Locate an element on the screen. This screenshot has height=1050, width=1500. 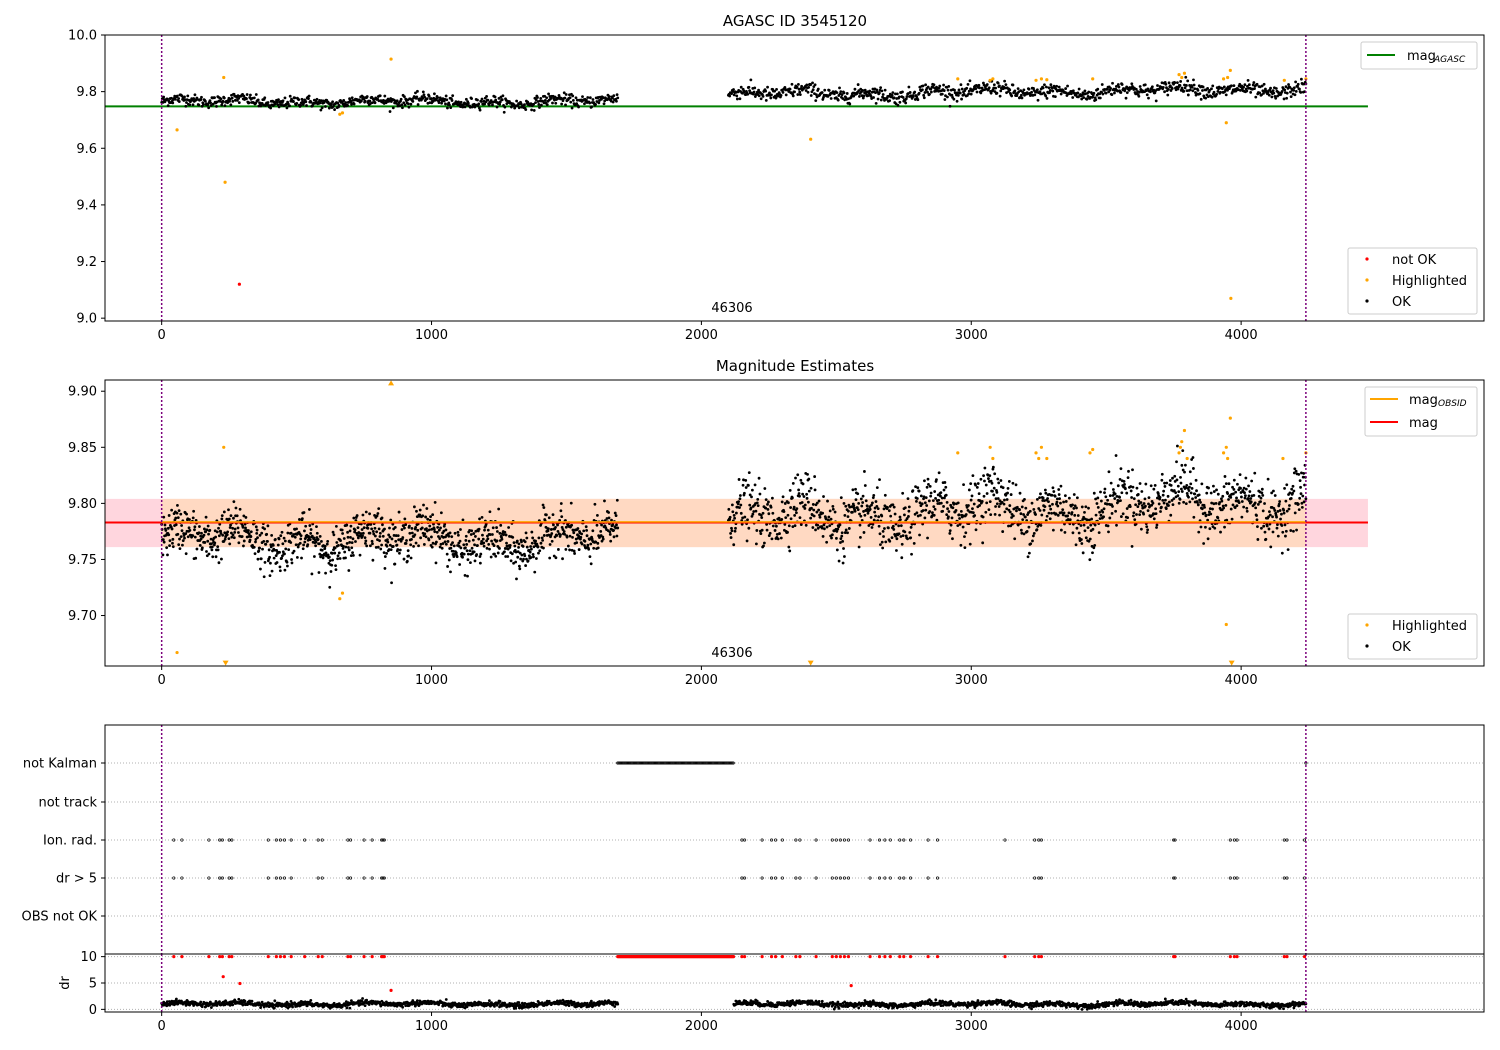
agasc-legend-highlighted: Highlighted is located at coordinates (1429, 281).